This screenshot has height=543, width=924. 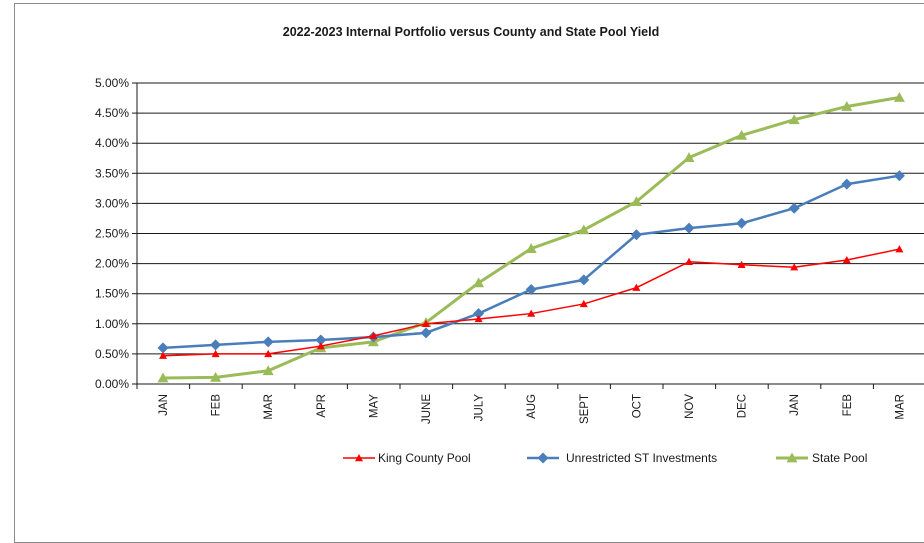 I want to click on x-tick-label: AUG, so click(x=532, y=406).